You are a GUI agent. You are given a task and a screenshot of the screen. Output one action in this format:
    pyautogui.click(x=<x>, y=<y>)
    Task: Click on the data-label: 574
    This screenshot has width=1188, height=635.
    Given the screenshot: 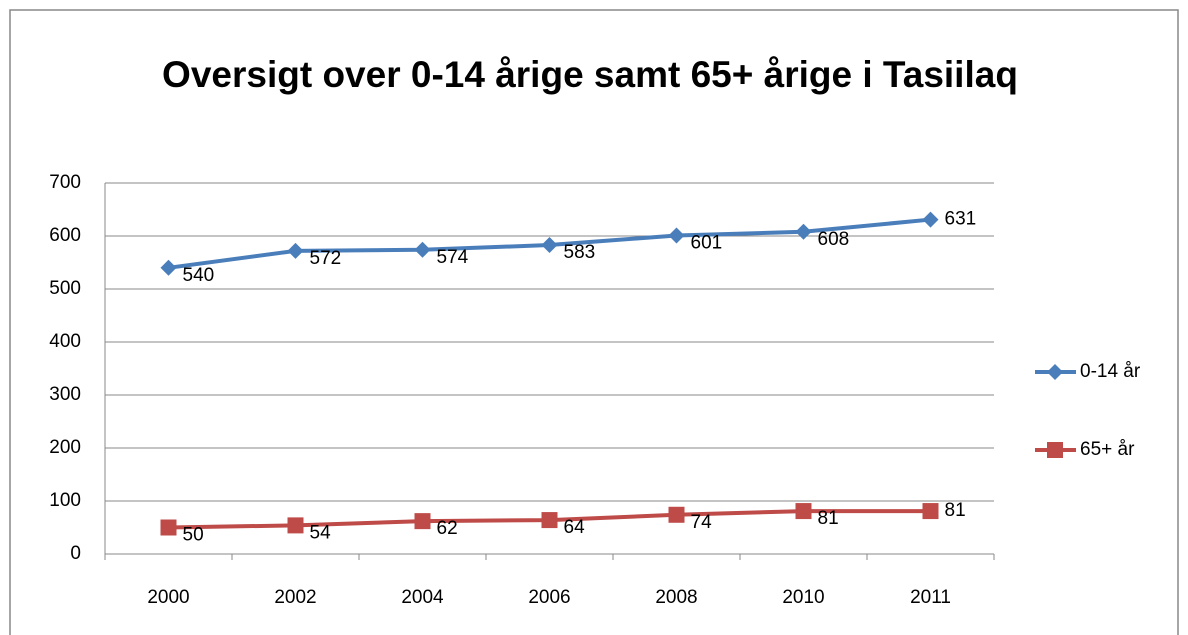 What is the action you would take?
    pyautogui.click(x=453, y=257)
    